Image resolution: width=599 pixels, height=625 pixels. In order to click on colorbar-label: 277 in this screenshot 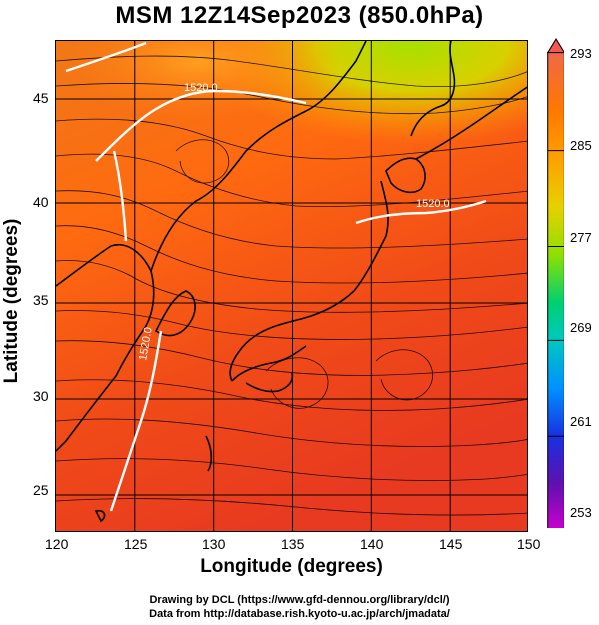, I will do `click(581, 237)`.